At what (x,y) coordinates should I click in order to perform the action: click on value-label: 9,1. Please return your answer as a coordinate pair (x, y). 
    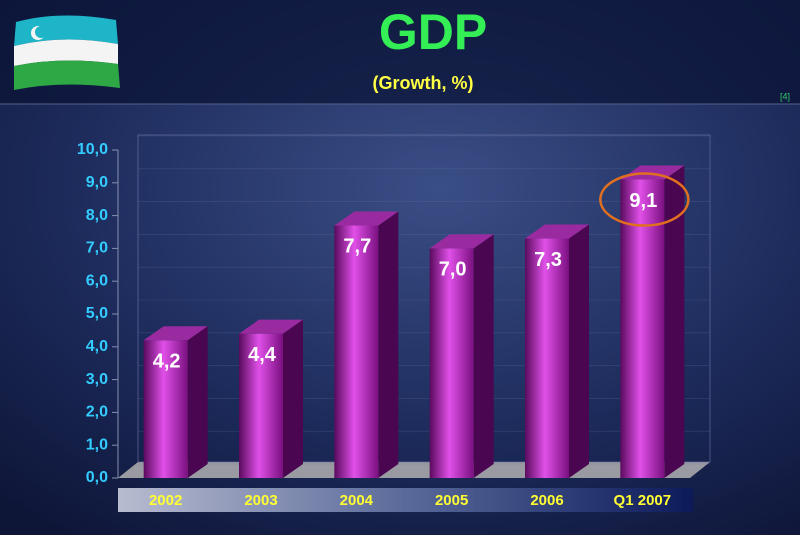
    Looking at the image, I should click on (643, 201).